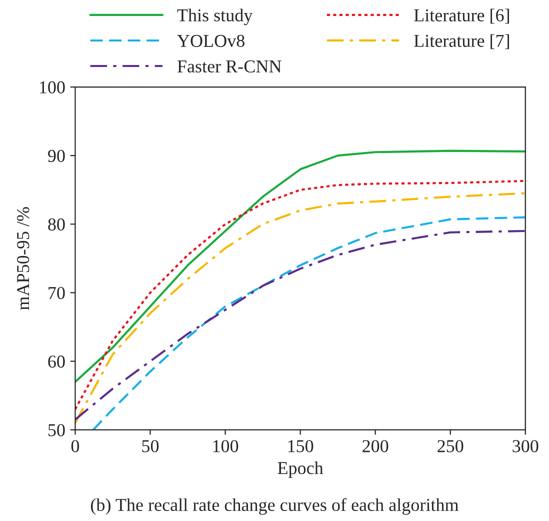 The width and height of the screenshot is (549, 521). What do you see at coordinates (375, 446) in the screenshot?
I see `x-tick-label: 200` at bounding box center [375, 446].